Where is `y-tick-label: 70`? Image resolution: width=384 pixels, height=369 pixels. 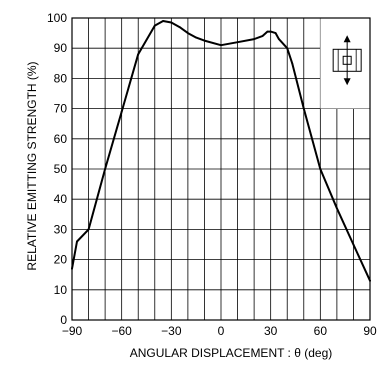 y-tick-label: 70 is located at coordinates (61, 109).